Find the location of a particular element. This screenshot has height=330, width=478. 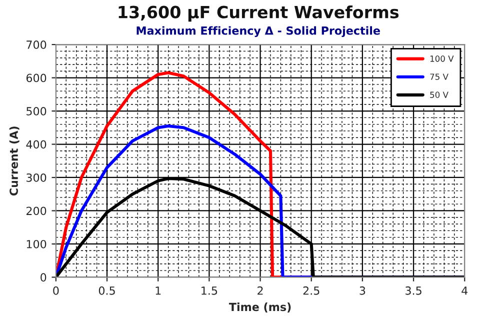

y-tick-label: 200 is located at coordinates (36, 211).